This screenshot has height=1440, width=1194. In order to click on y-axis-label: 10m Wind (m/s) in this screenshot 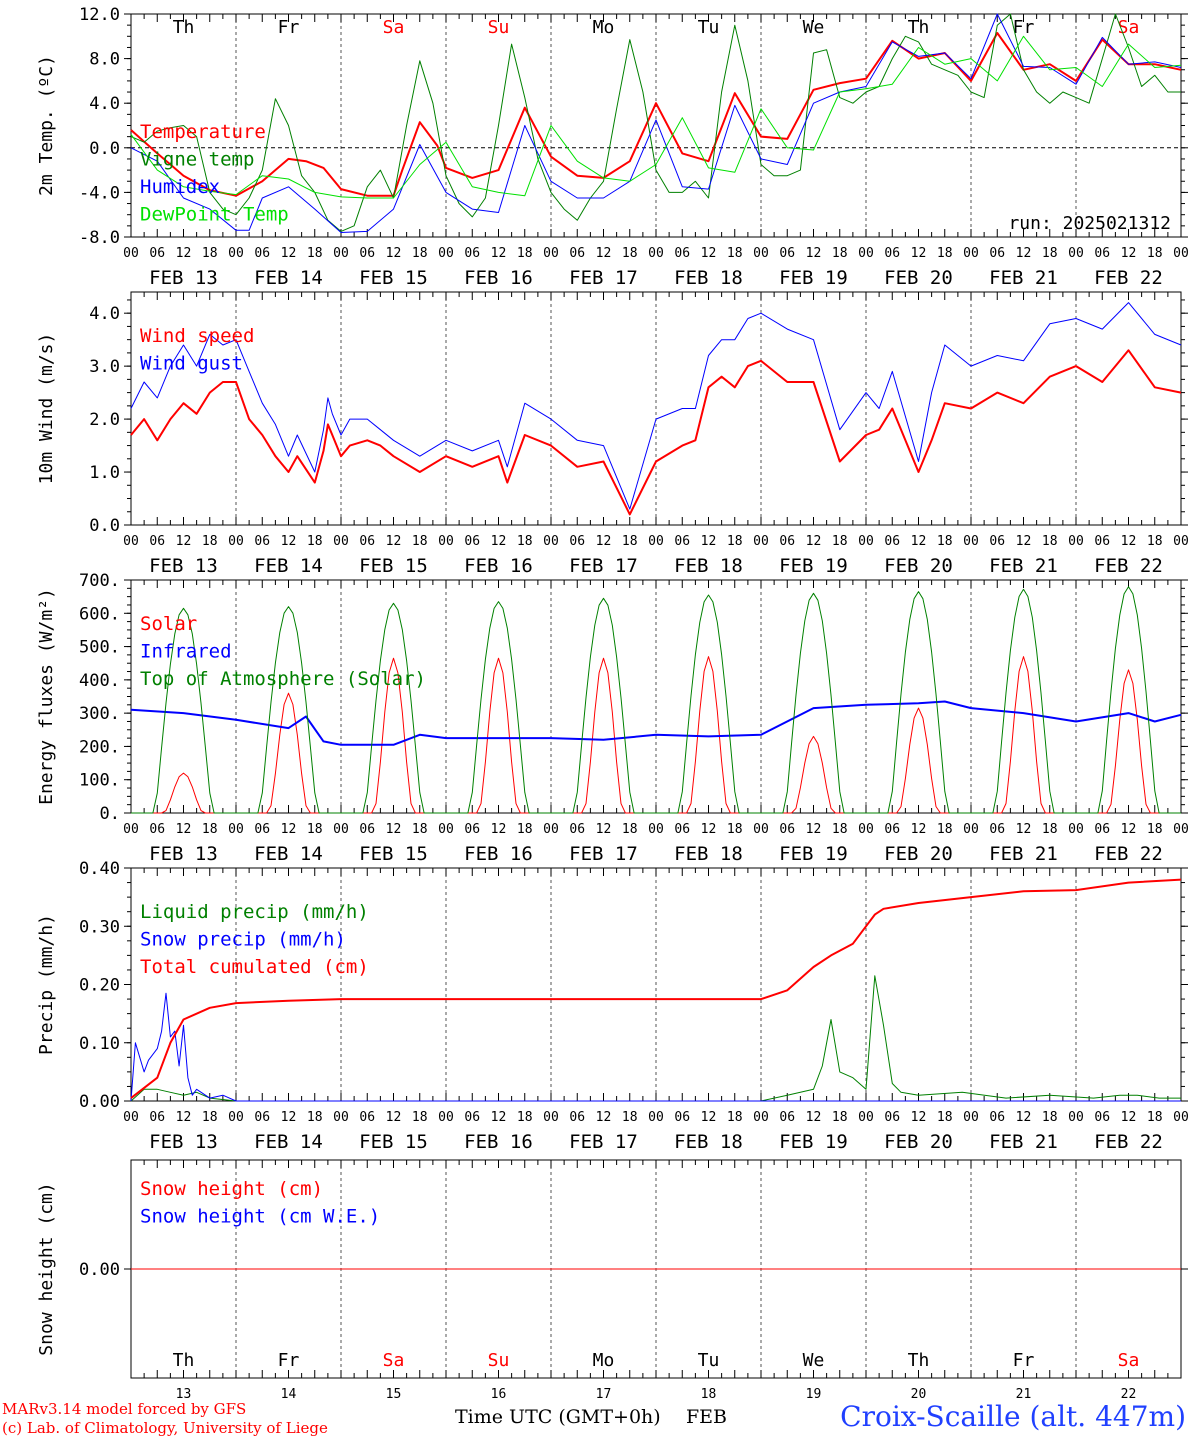, I will do `click(46, 409)`.